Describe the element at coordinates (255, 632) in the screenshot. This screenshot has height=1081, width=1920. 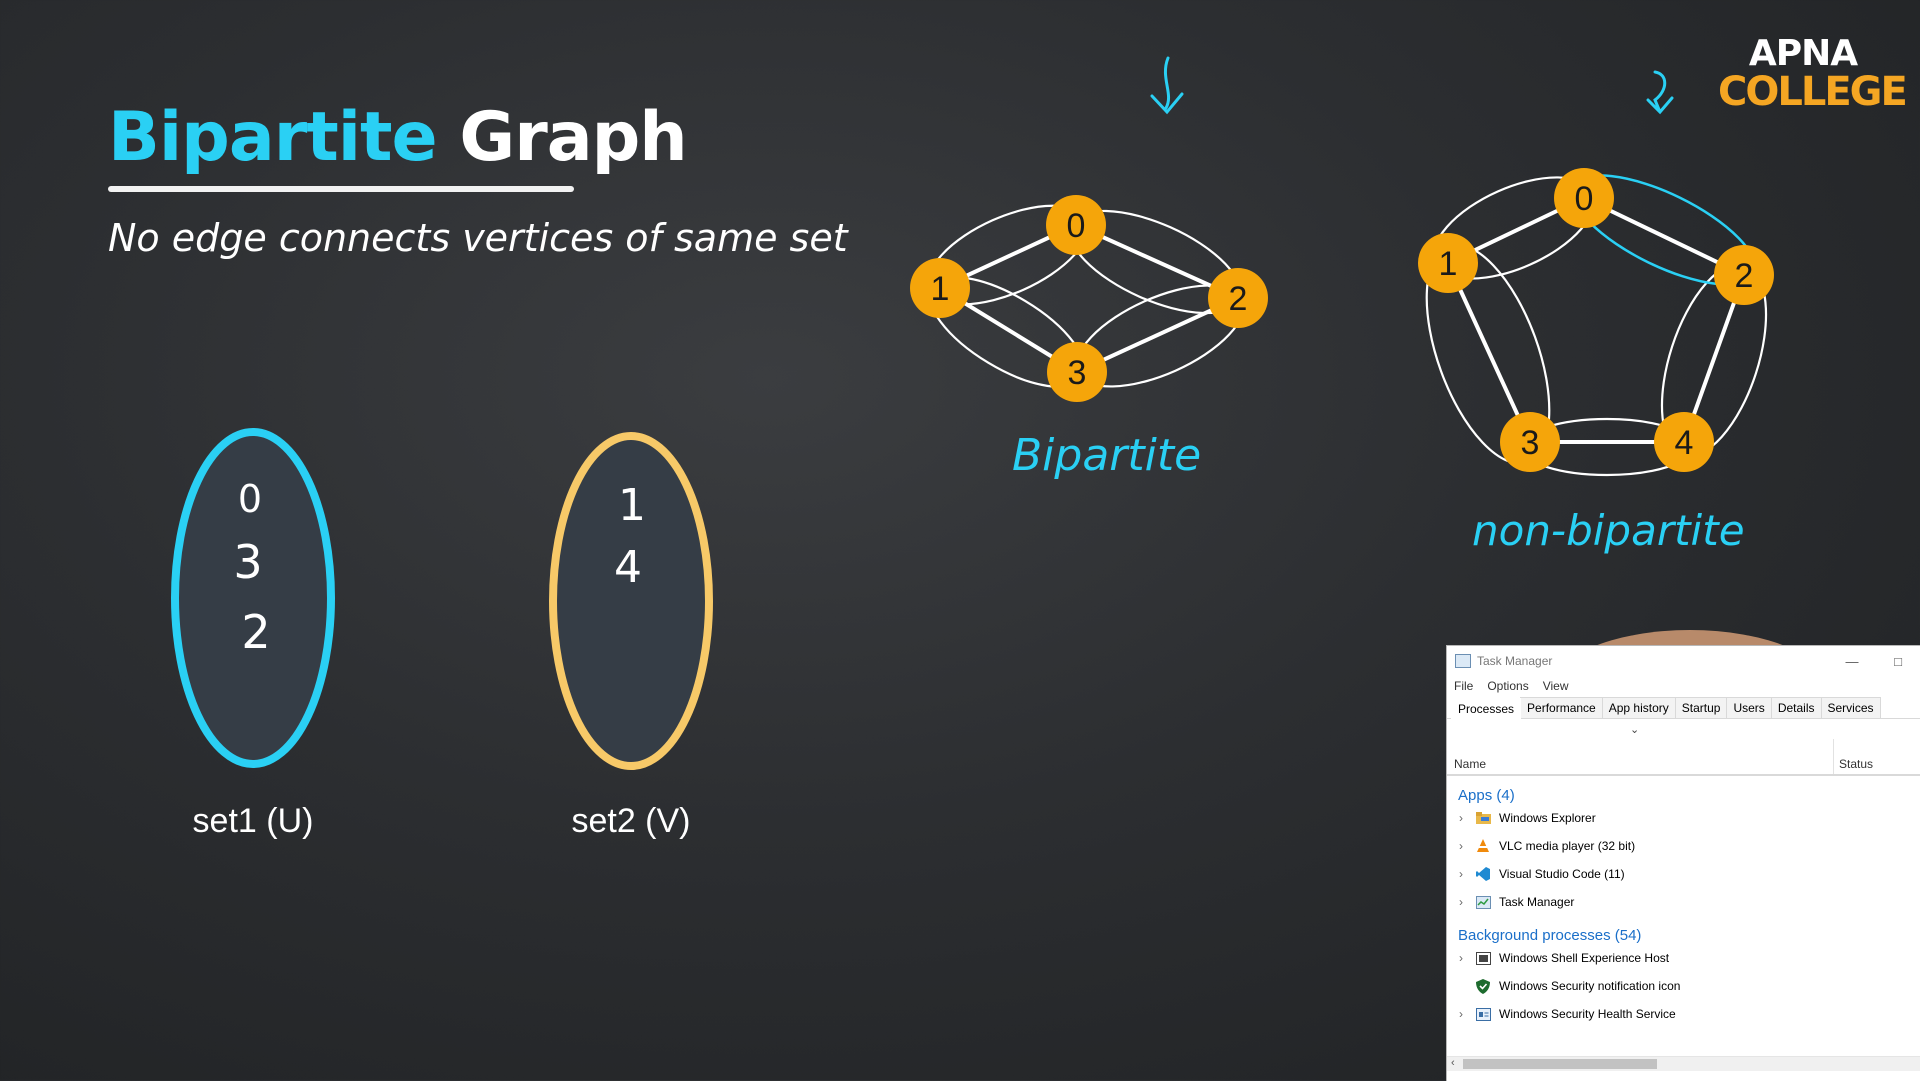
I see `set1-value: 2` at that location.